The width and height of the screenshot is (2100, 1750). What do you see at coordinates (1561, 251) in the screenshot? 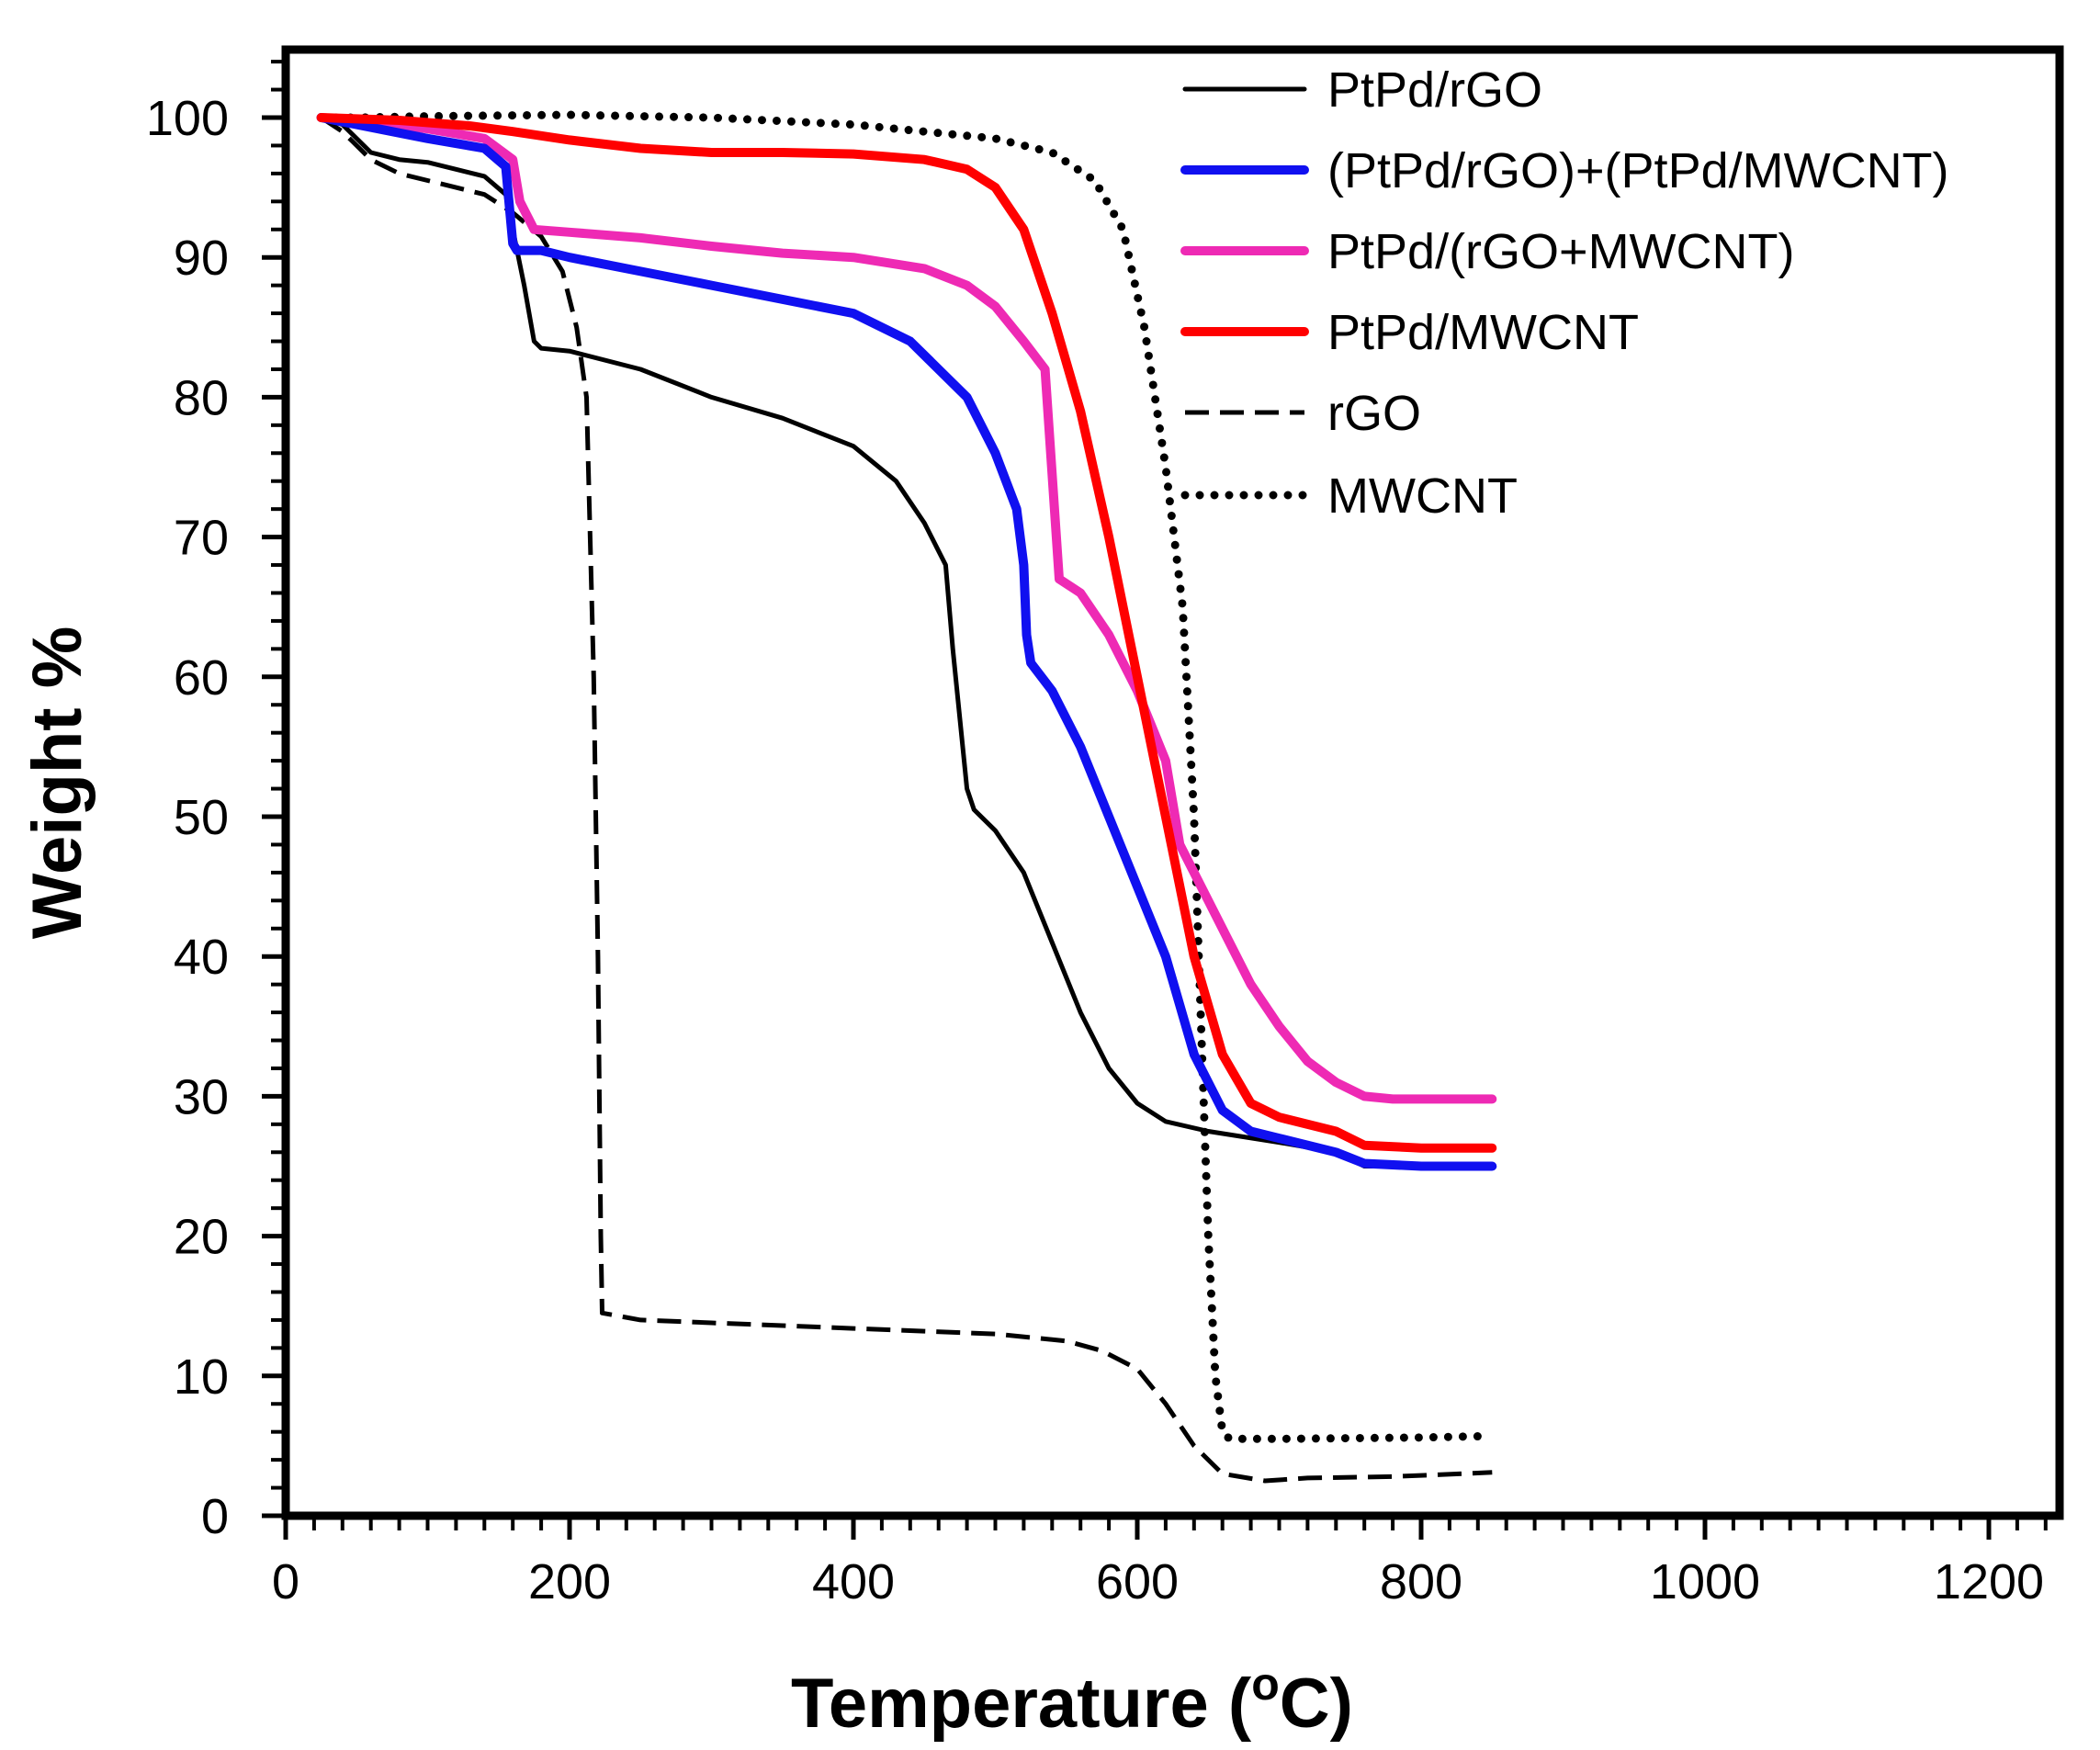
I see `legend-label-ptpd-rgo-mwcnt: PtPd/(rGO+MWCNT)` at bounding box center [1561, 251].